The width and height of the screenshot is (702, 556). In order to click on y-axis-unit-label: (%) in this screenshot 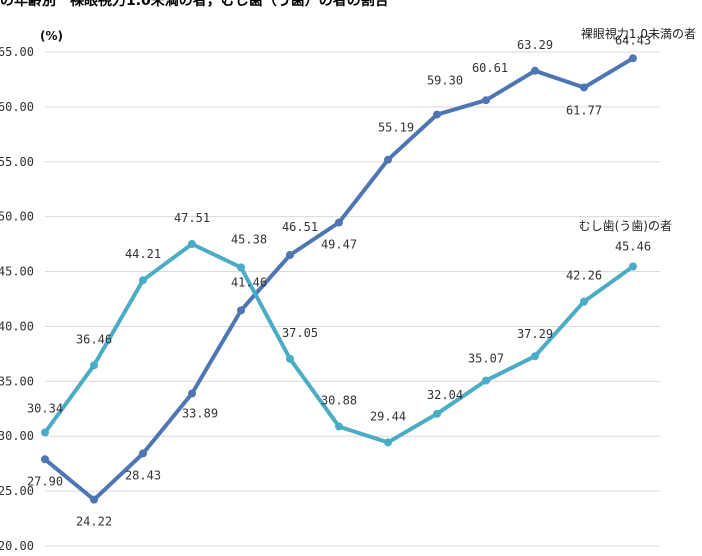, I will do `click(51, 36)`.